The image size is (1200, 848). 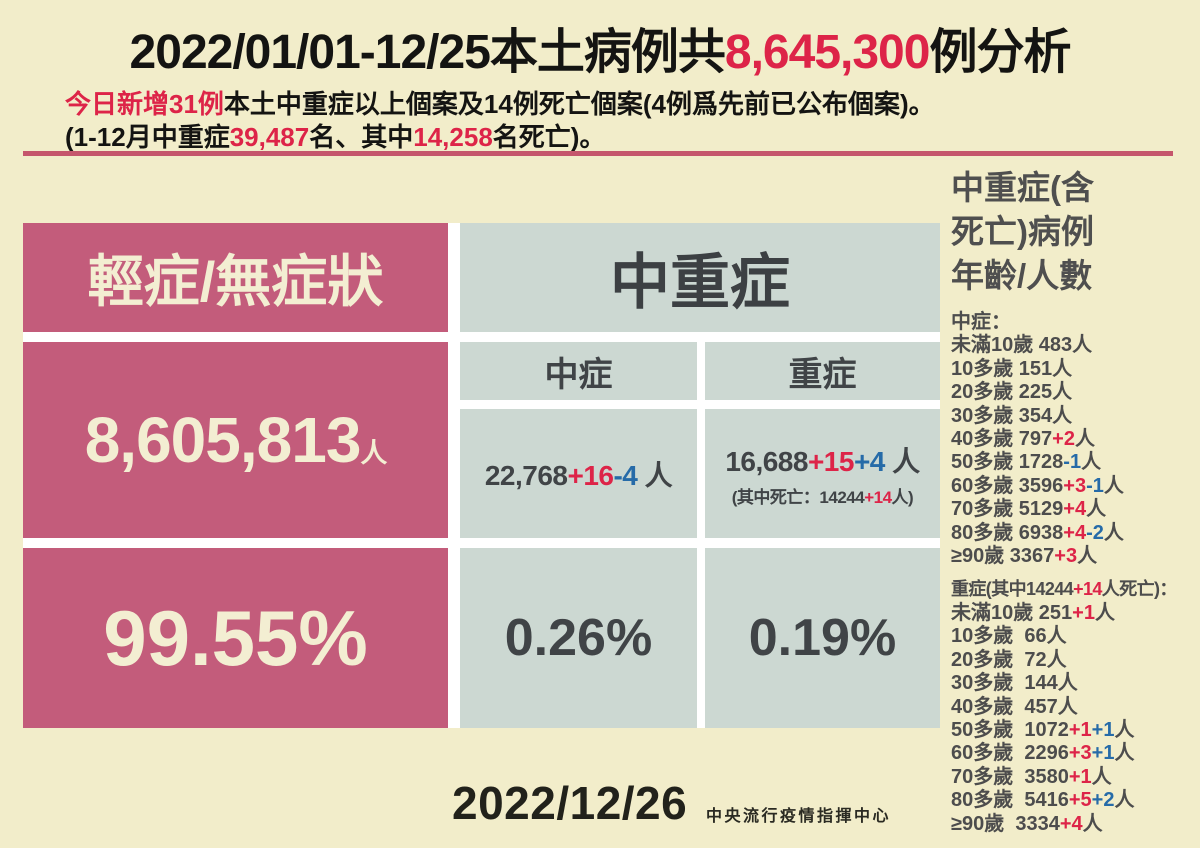 I want to click on severe-label-box: 重症, so click(x=822, y=371).